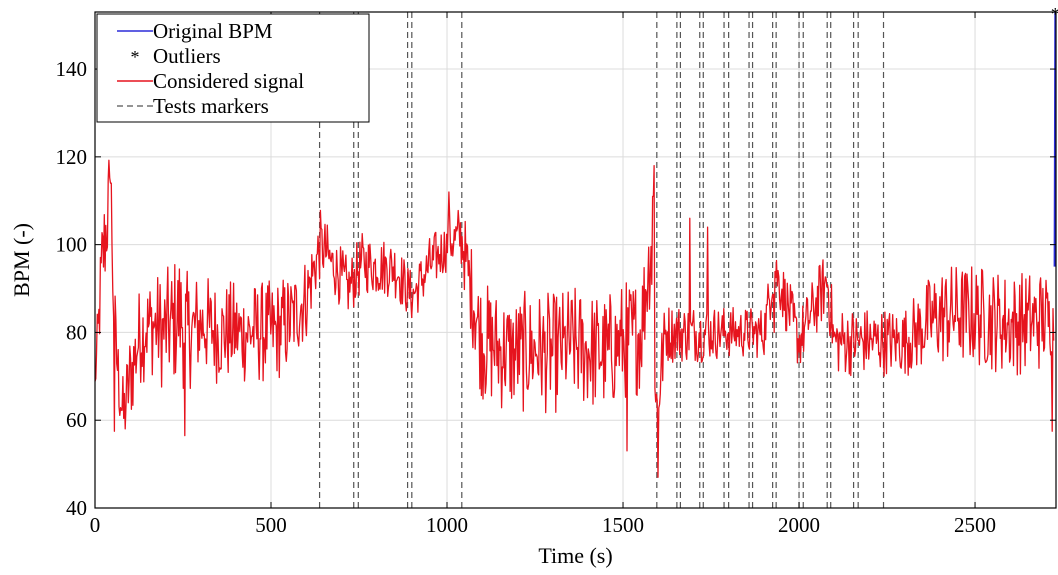  What do you see at coordinates (799, 525) in the screenshot?
I see `x-tick-label: 2000` at bounding box center [799, 525].